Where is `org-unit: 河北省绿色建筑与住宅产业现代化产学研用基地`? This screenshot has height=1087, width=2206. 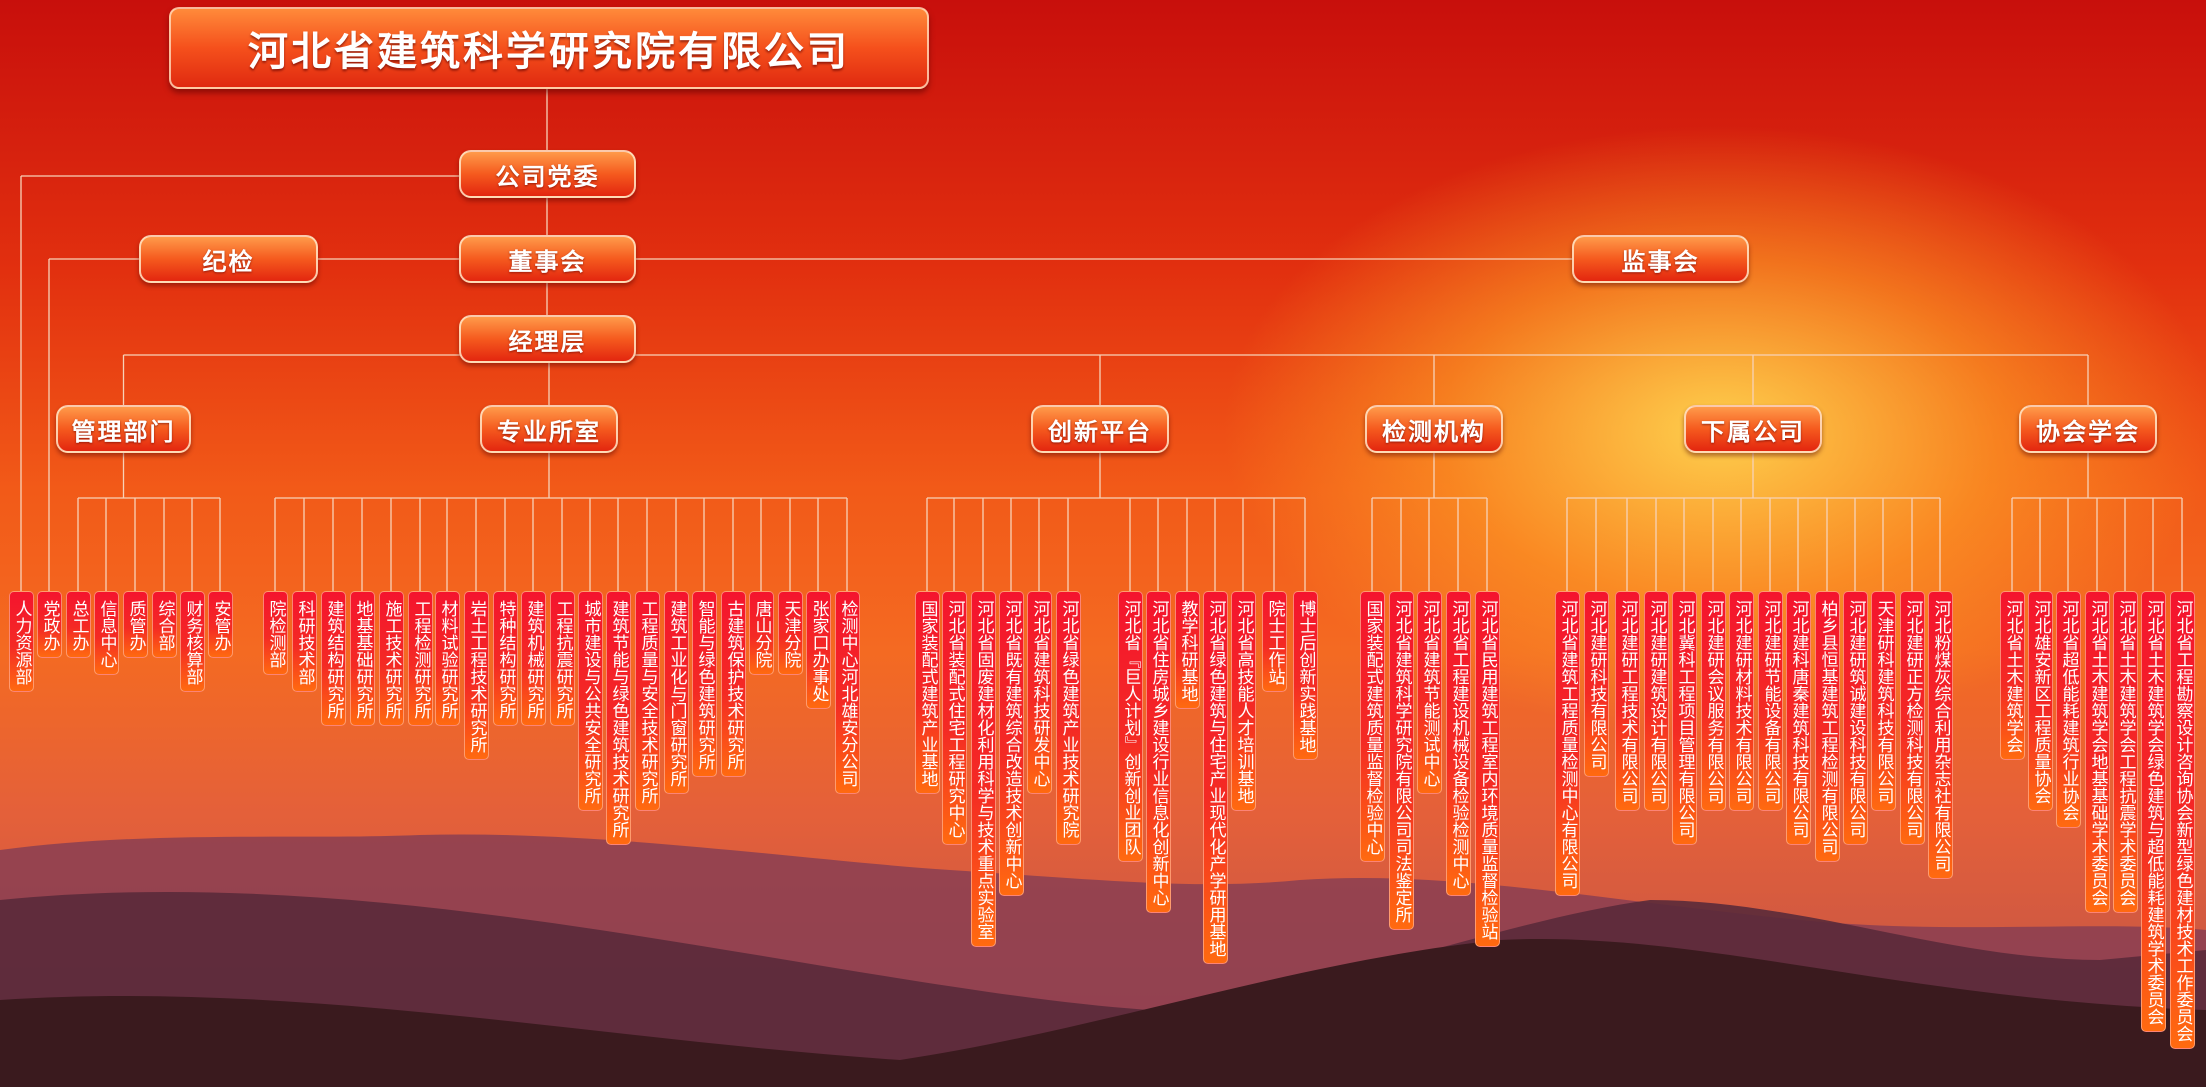 org-unit: 河北省绿色建筑与住宅产业现代化产学研用基地 is located at coordinates (1215, 777).